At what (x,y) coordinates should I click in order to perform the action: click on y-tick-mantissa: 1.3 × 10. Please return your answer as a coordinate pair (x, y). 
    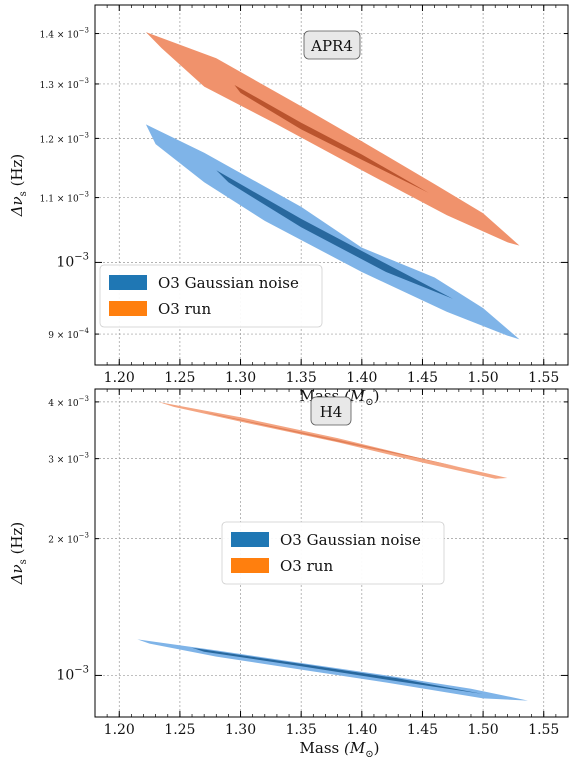
    Looking at the image, I should click on (59, 86).